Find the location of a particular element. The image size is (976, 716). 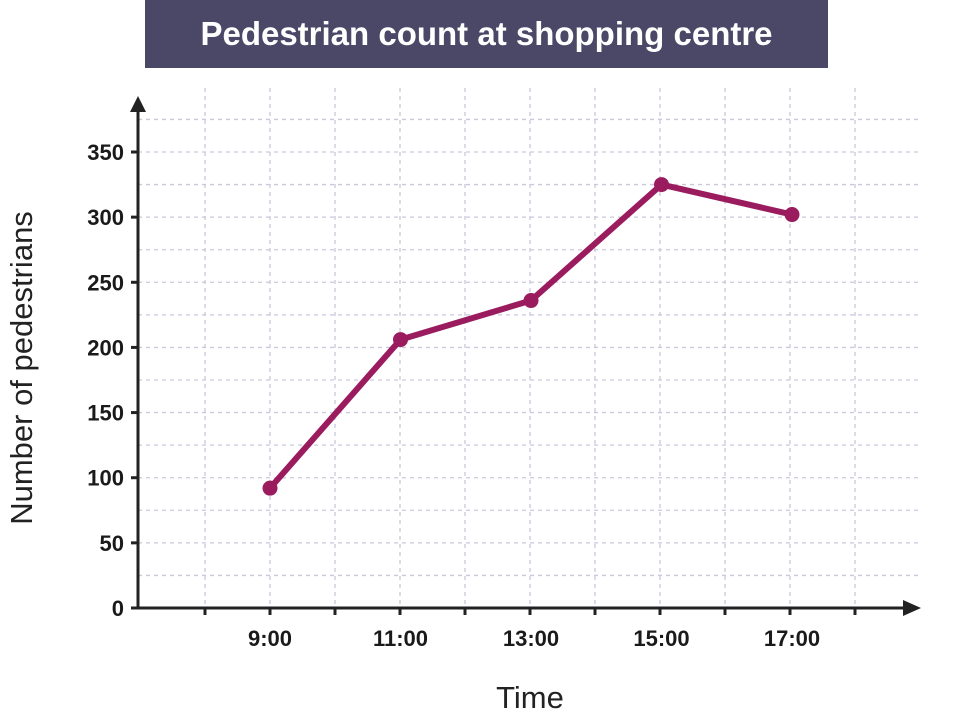

y-tick-label: 100 is located at coordinates (105, 478).